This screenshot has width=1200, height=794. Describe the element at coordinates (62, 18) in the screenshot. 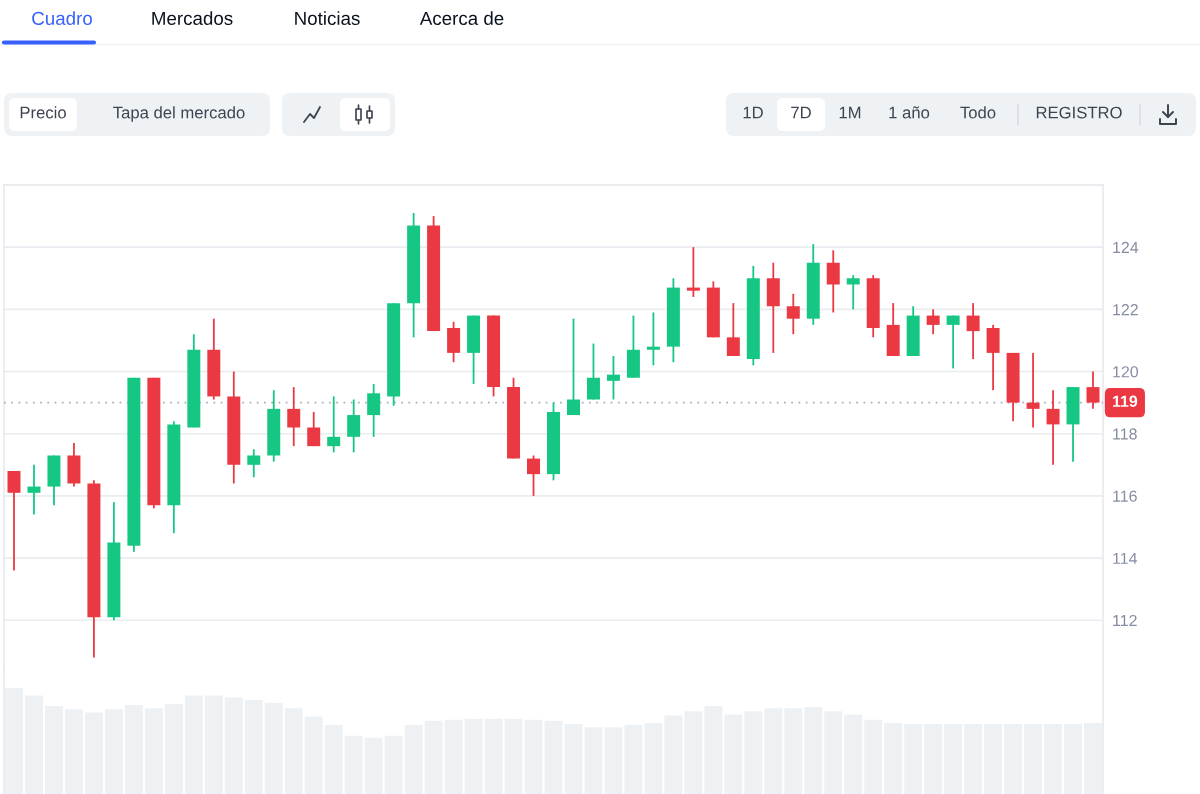

I see `text: Cuadro` at that location.